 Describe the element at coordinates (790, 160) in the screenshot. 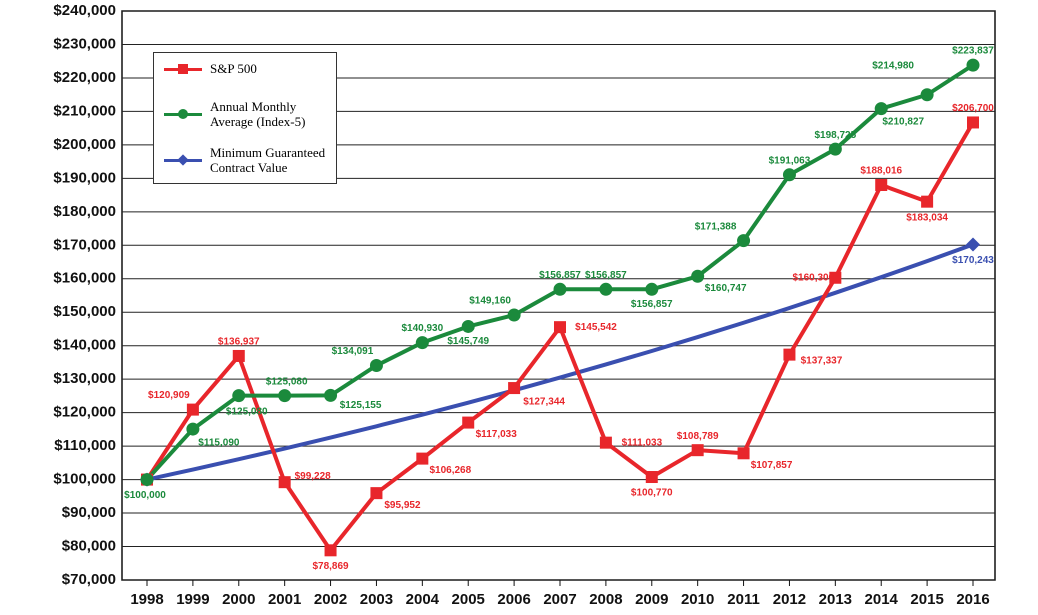

I see `data-label: $191,063` at that location.